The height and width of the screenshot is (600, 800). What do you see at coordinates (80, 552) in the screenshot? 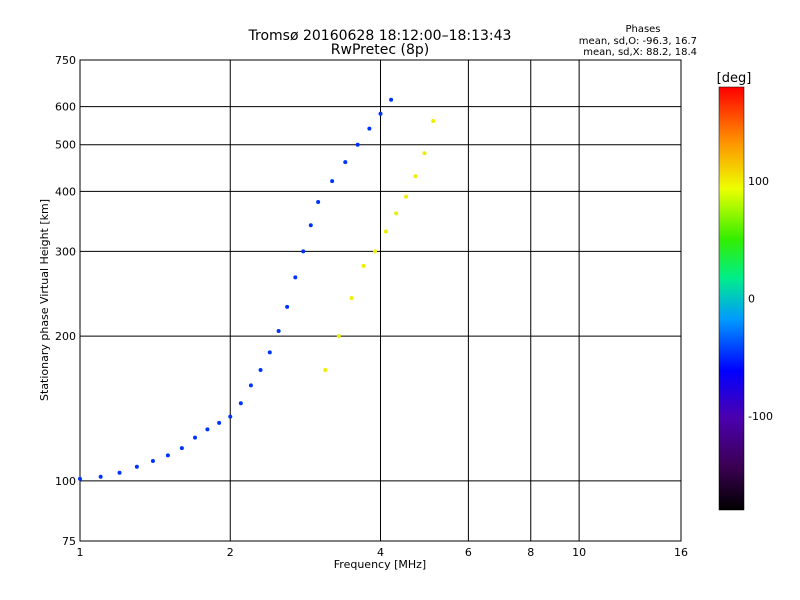
I see `x-tick-label: 1` at bounding box center [80, 552].